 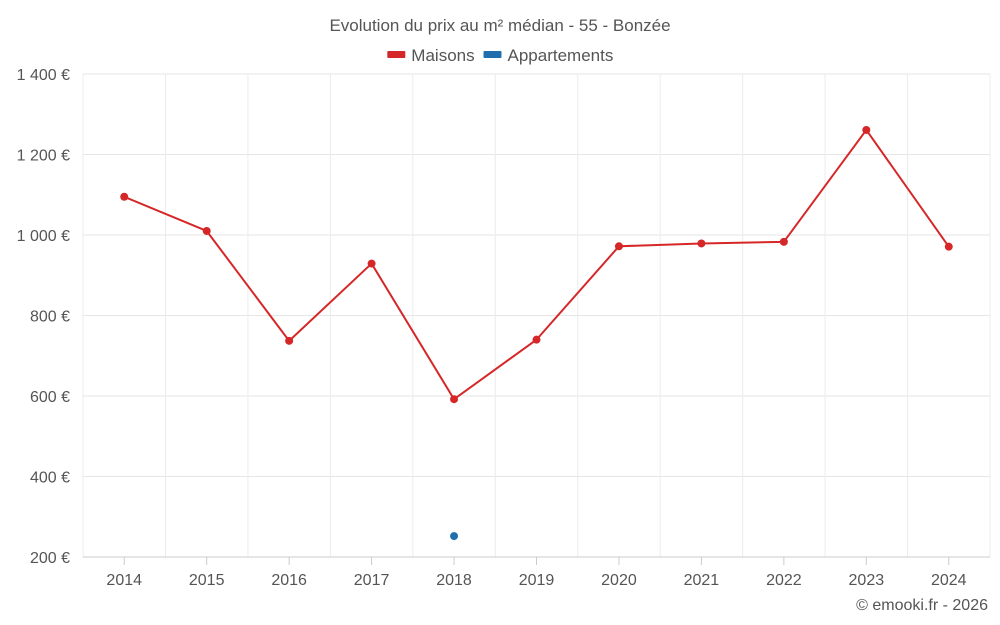 What do you see at coordinates (949, 580) in the screenshot?
I see `x-tick-label: 2024` at bounding box center [949, 580].